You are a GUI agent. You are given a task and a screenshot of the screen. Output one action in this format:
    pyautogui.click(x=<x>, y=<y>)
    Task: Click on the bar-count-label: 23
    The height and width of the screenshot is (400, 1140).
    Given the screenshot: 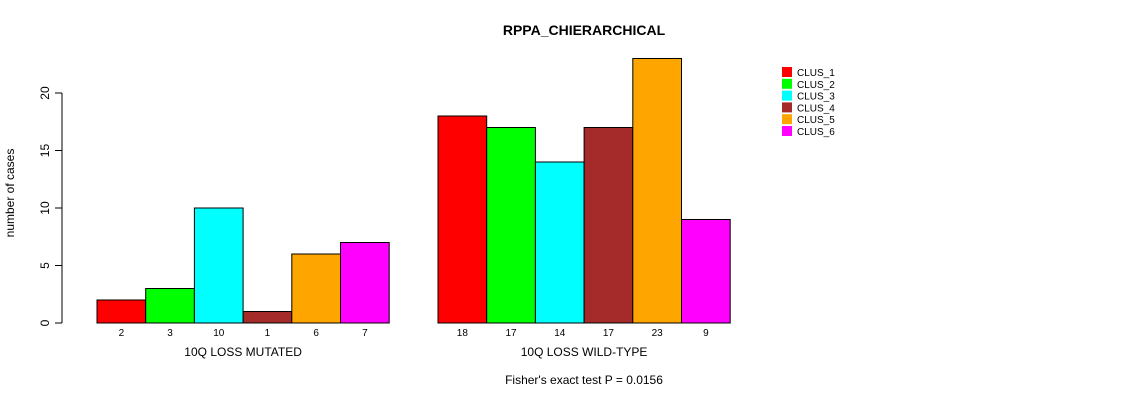 What is the action you would take?
    pyautogui.click(x=658, y=333)
    